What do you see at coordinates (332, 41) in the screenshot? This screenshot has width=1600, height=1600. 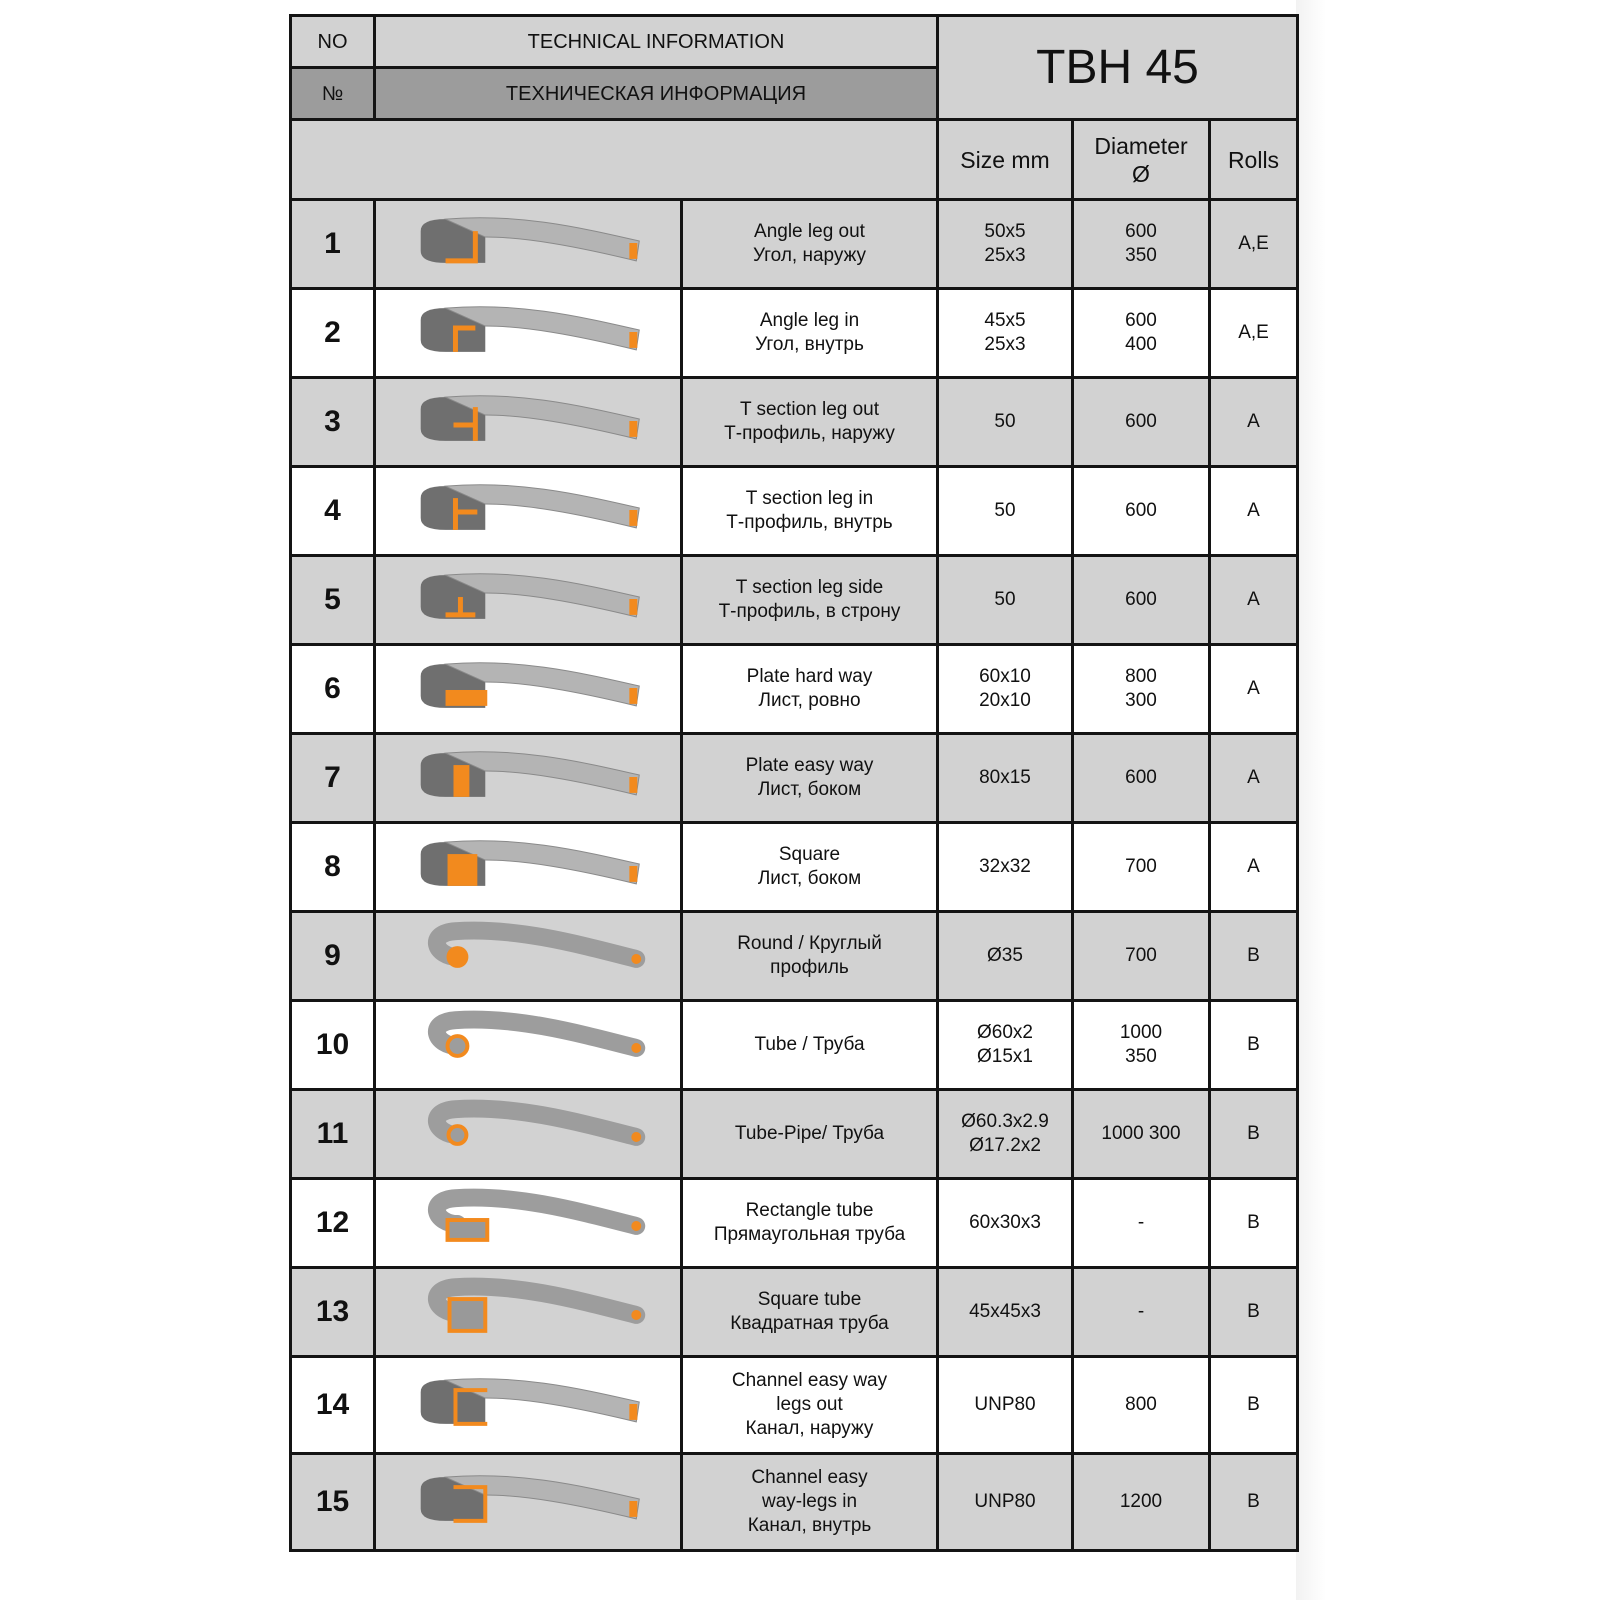 I see `header-no-en: NO` at bounding box center [332, 41].